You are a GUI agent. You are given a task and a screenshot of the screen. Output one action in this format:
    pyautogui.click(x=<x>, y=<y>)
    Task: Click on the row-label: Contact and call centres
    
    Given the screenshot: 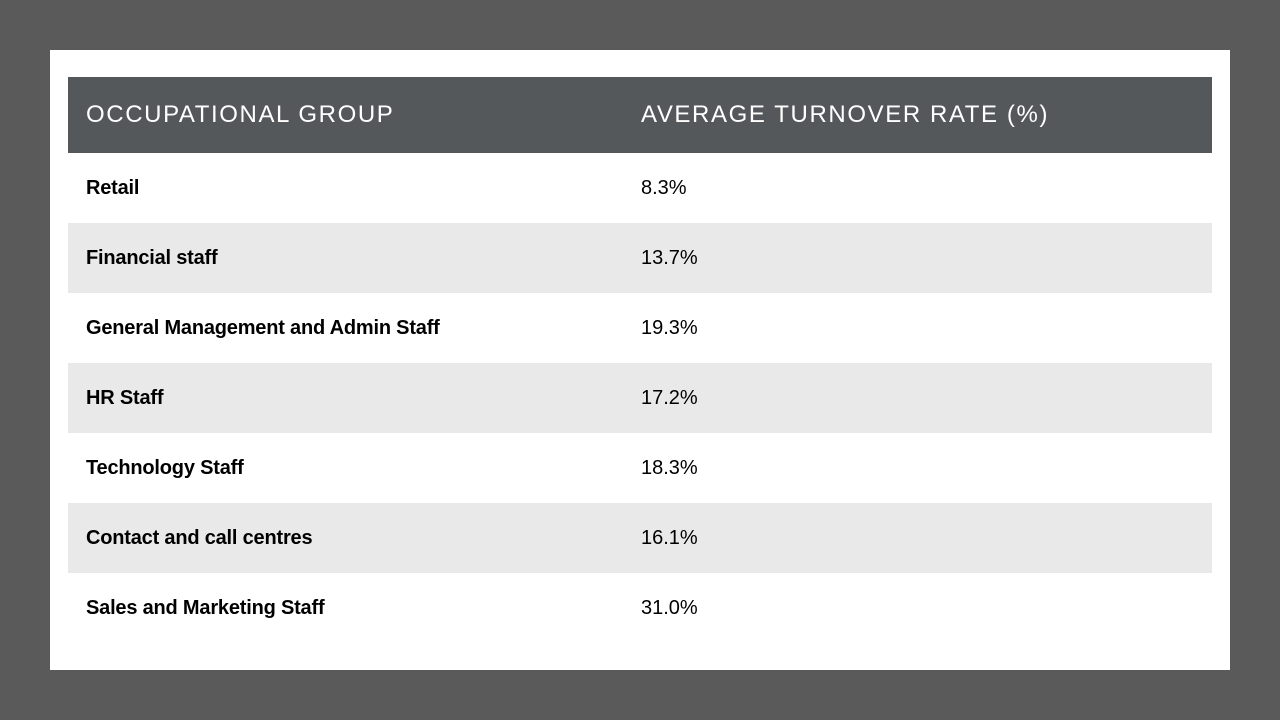 What is the action you would take?
    pyautogui.click(x=199, y=537)
    